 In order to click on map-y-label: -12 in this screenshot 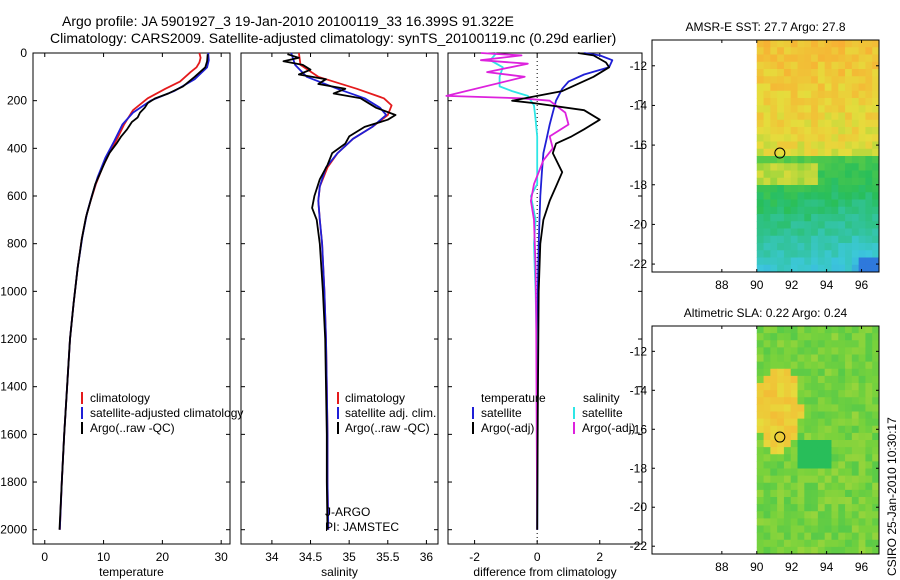, I will do `click(639, 351)`.